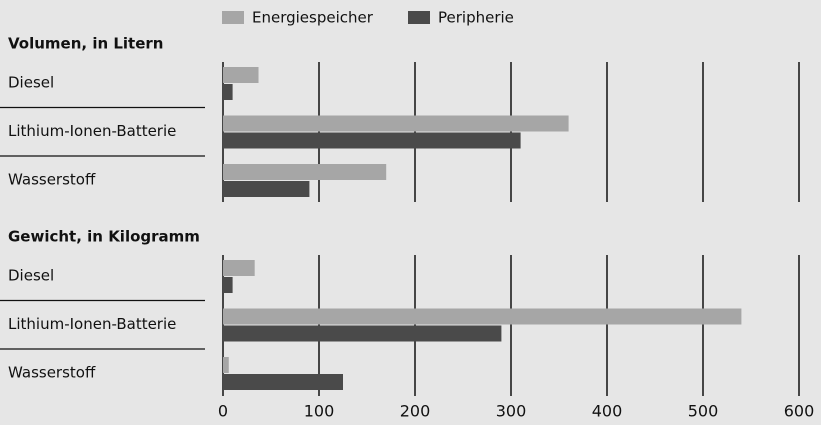  I want to click on panel-title: Gewicht, in Kilogramm, so click(104, 237).